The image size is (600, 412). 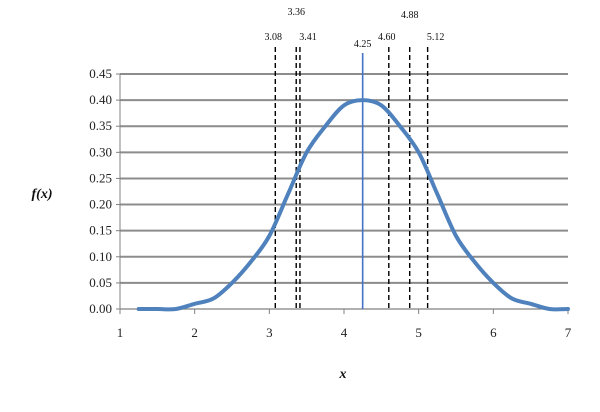 I want to click on x-tick-label: 2, so click(x=194, y=332).